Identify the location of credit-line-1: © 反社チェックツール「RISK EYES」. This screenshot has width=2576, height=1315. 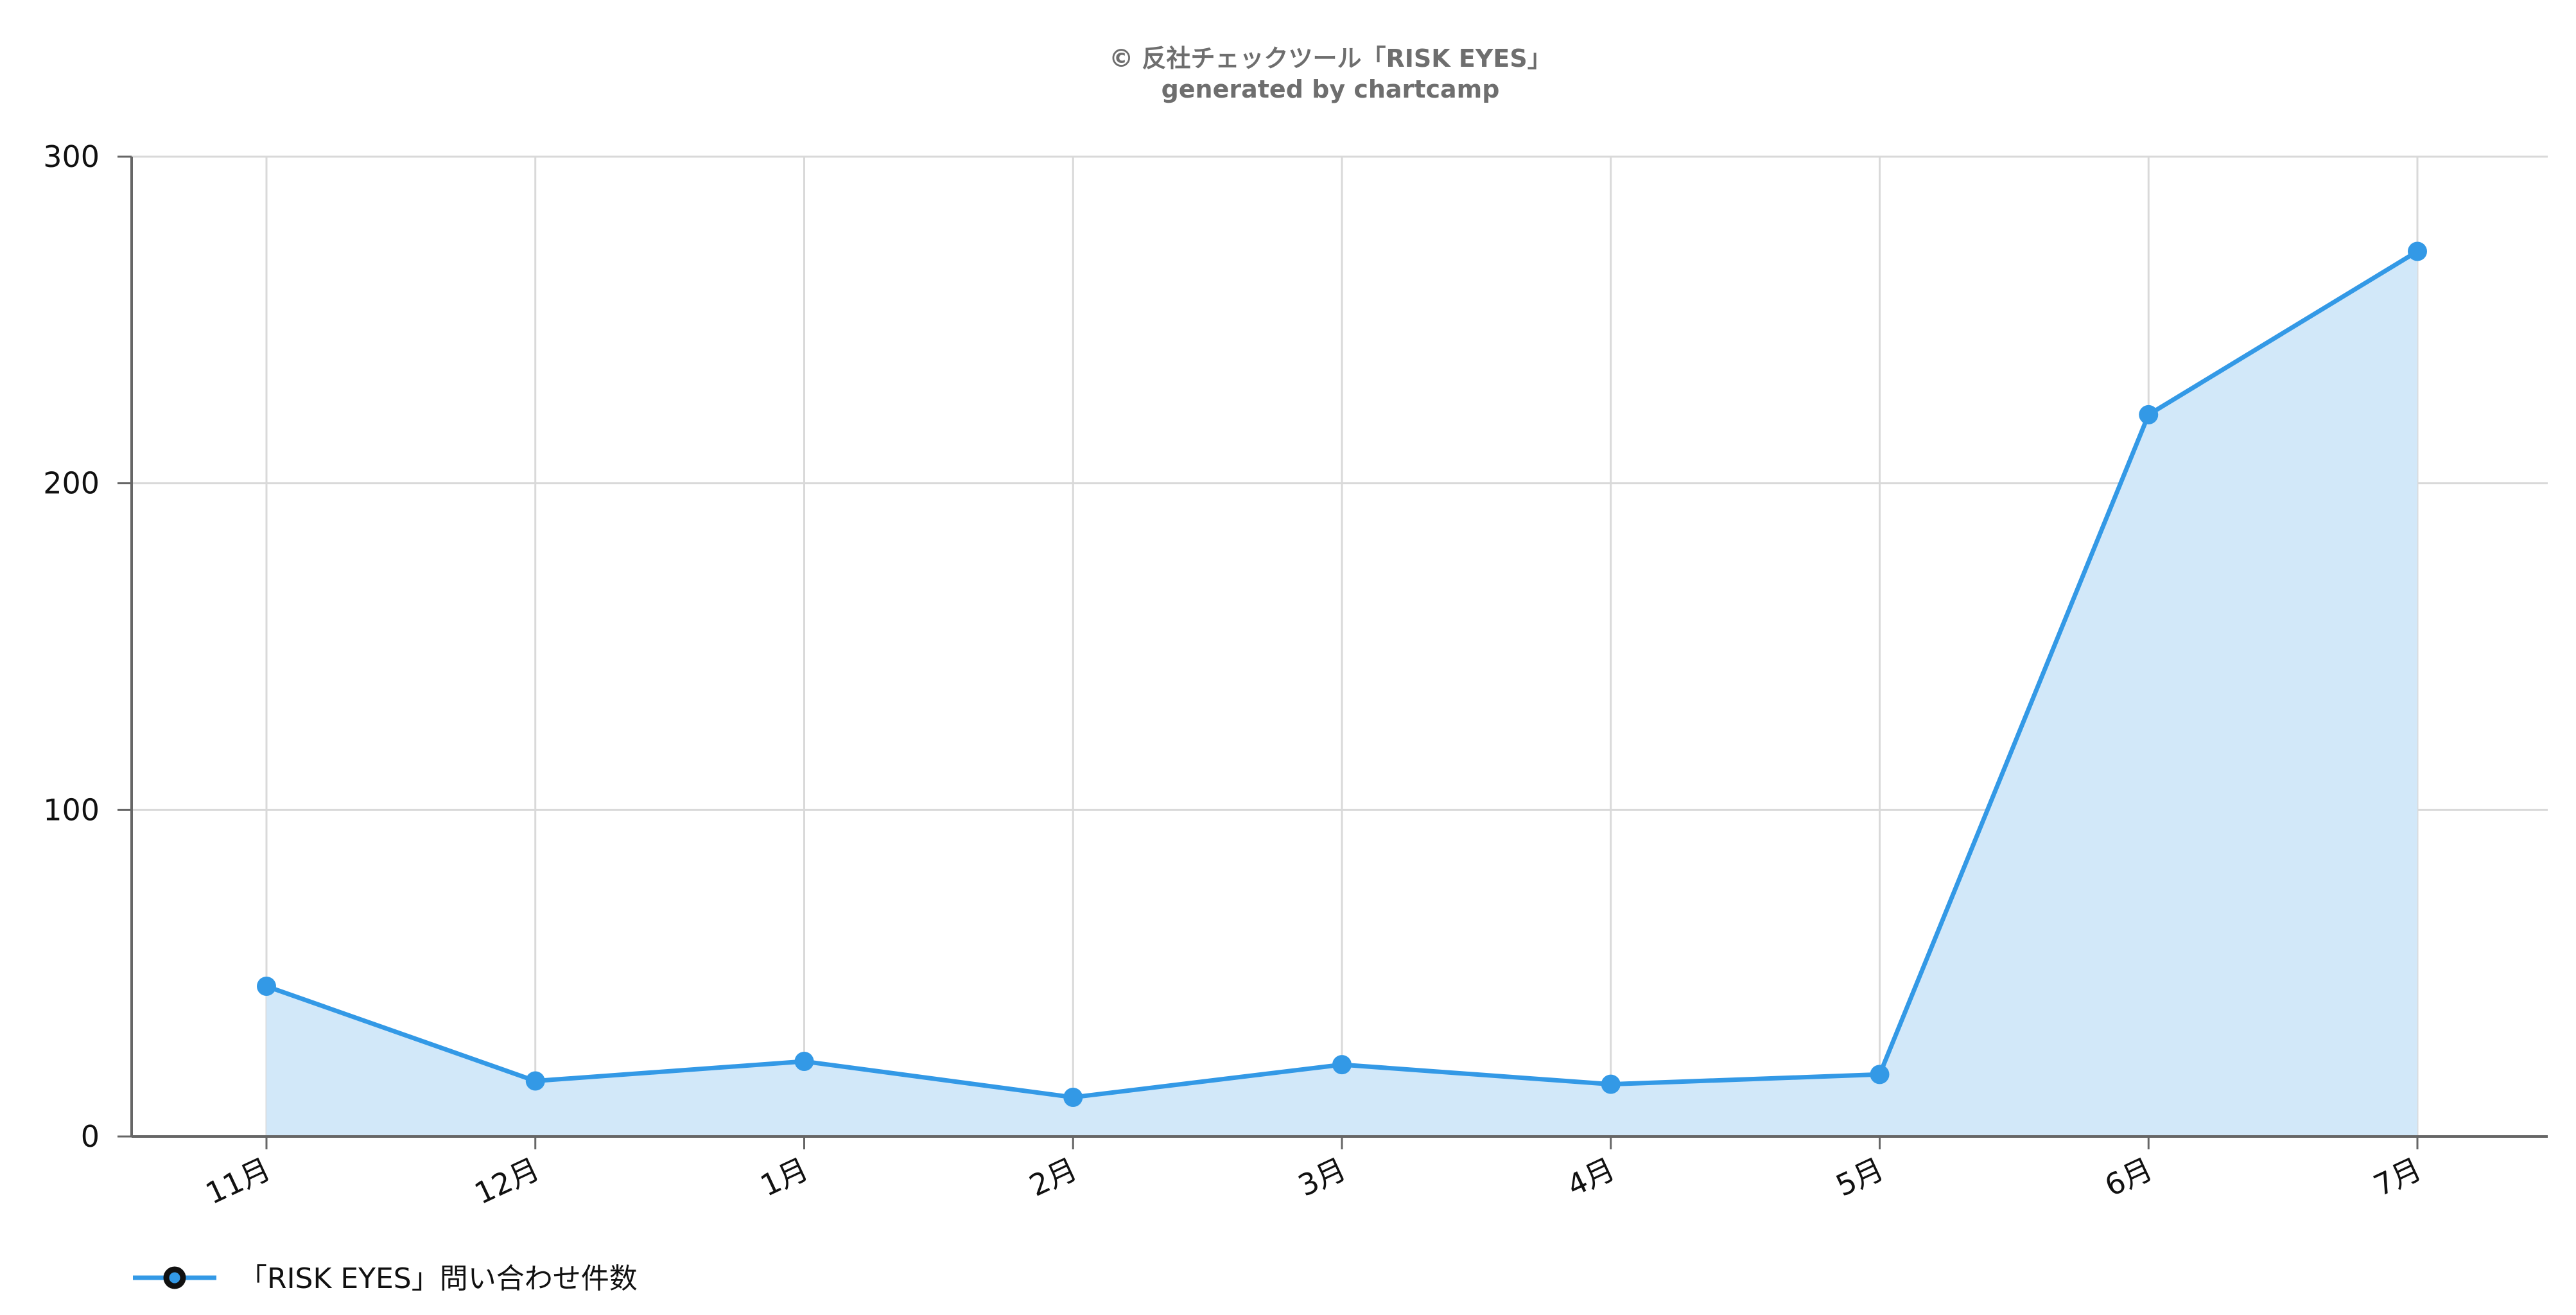
(1330, 58).